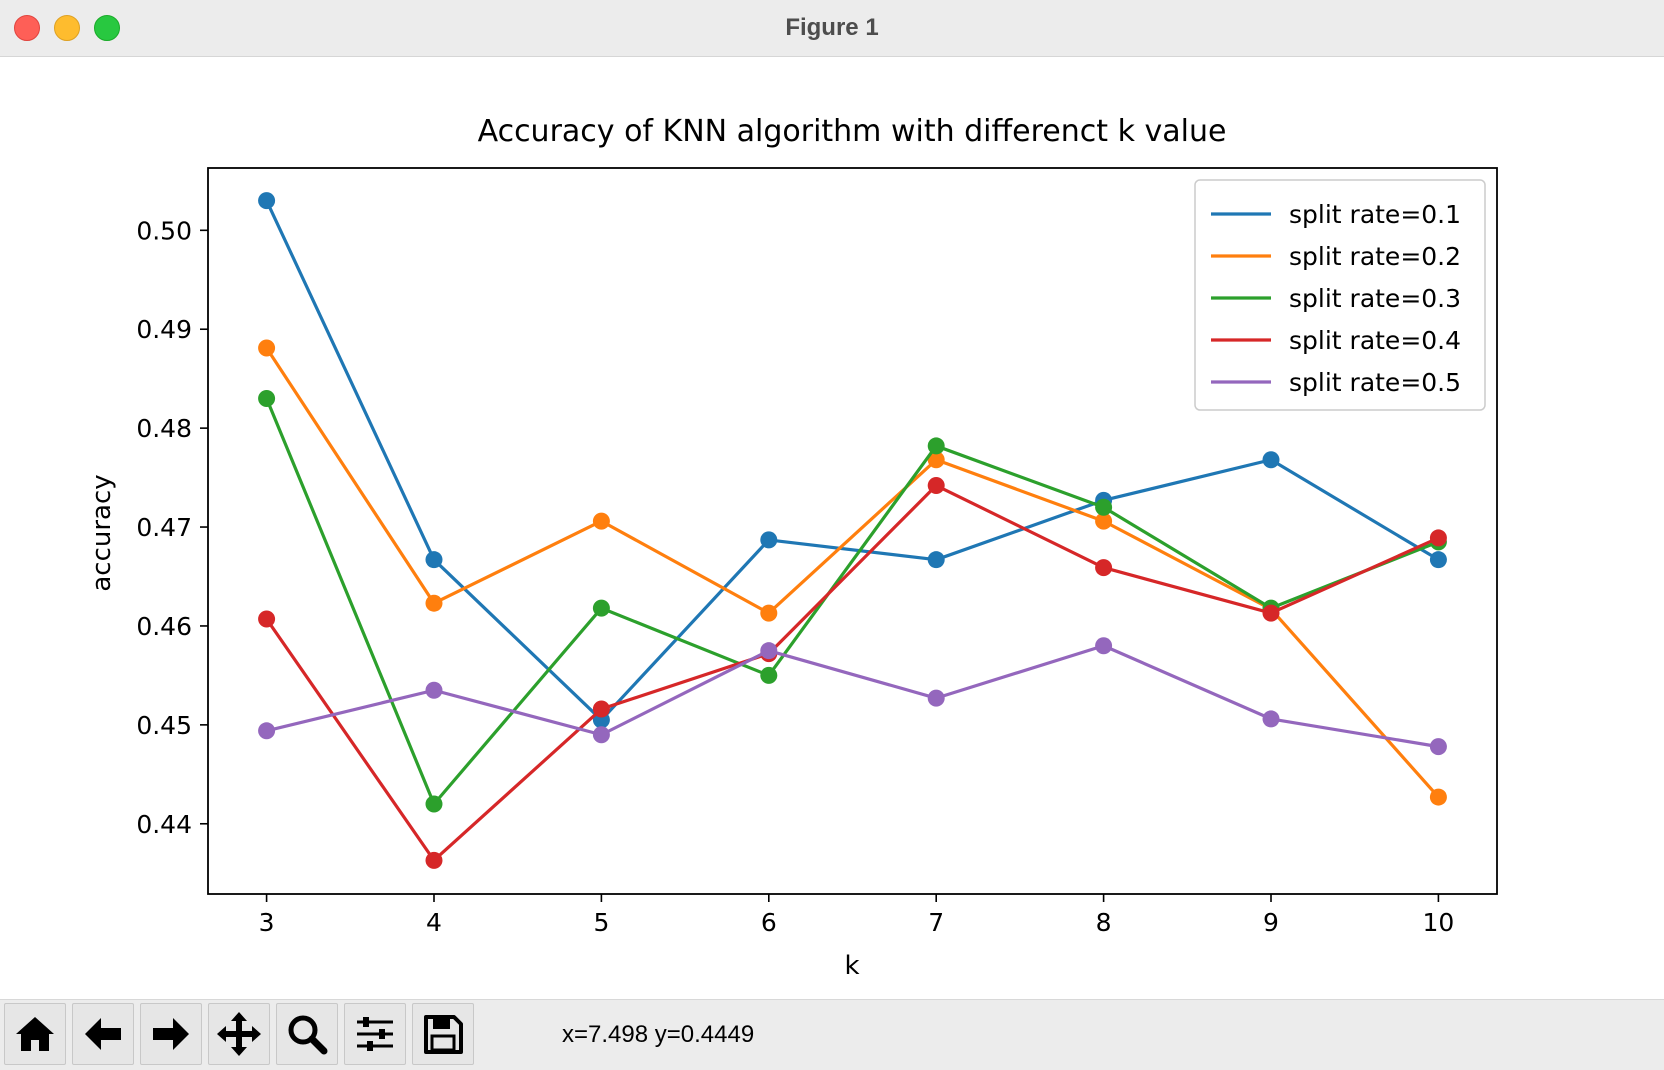  Describe the element at coordinates (936, 922) in the screenshot. I see `x-tick-label: 7` at that location.